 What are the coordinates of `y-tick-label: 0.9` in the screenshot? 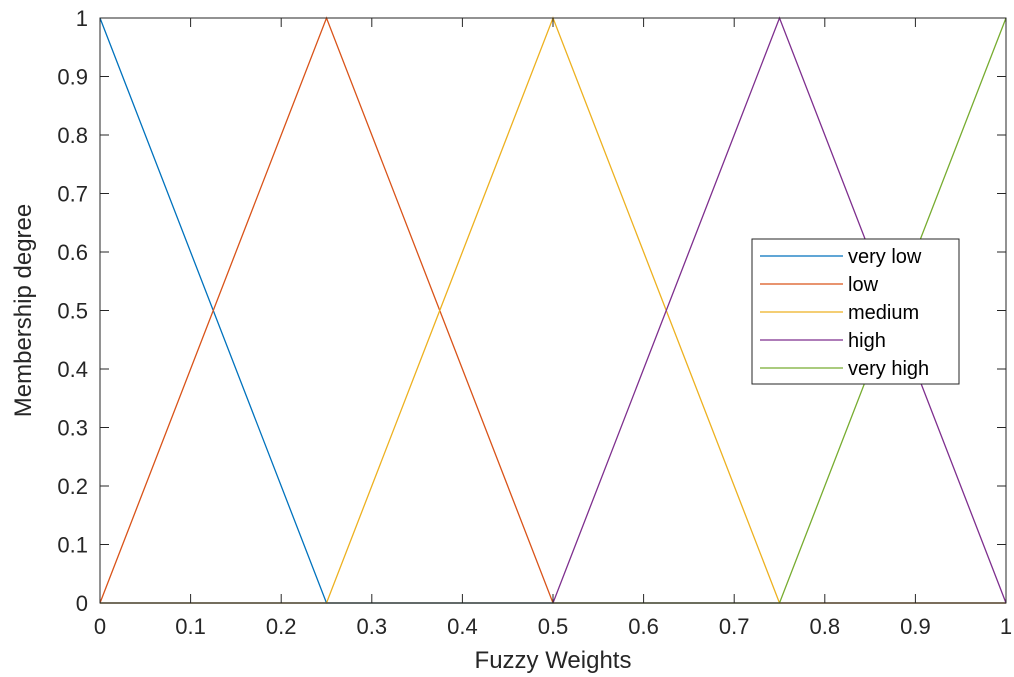 It's located at (72, 77).